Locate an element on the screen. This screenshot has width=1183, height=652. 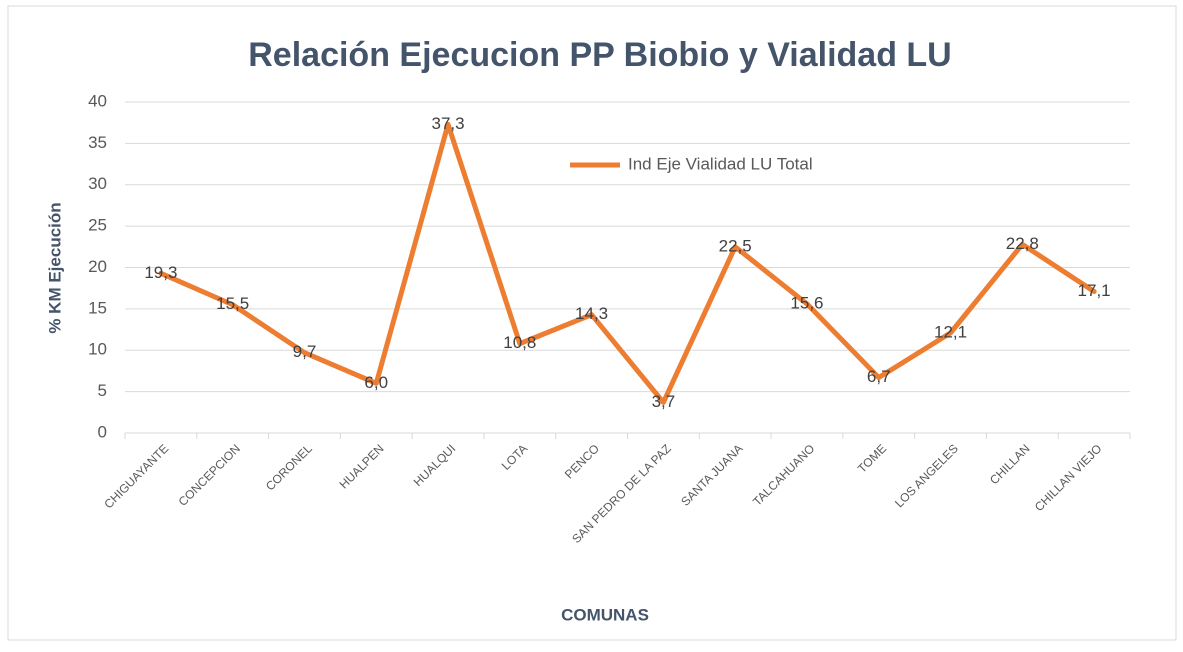
y-tick-label: 5 is located at coordinates (102, 390).